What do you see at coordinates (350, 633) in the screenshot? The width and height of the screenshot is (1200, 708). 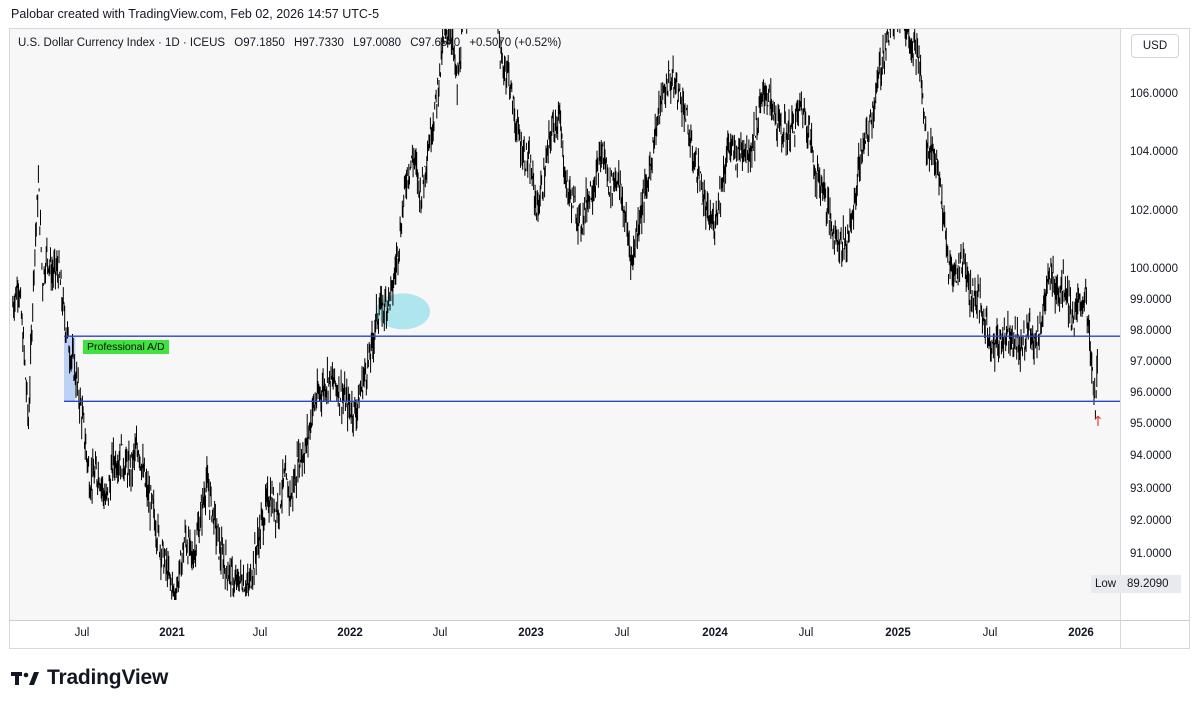 I see `time-tick-label: 2022` at bounding box center [350, 633].